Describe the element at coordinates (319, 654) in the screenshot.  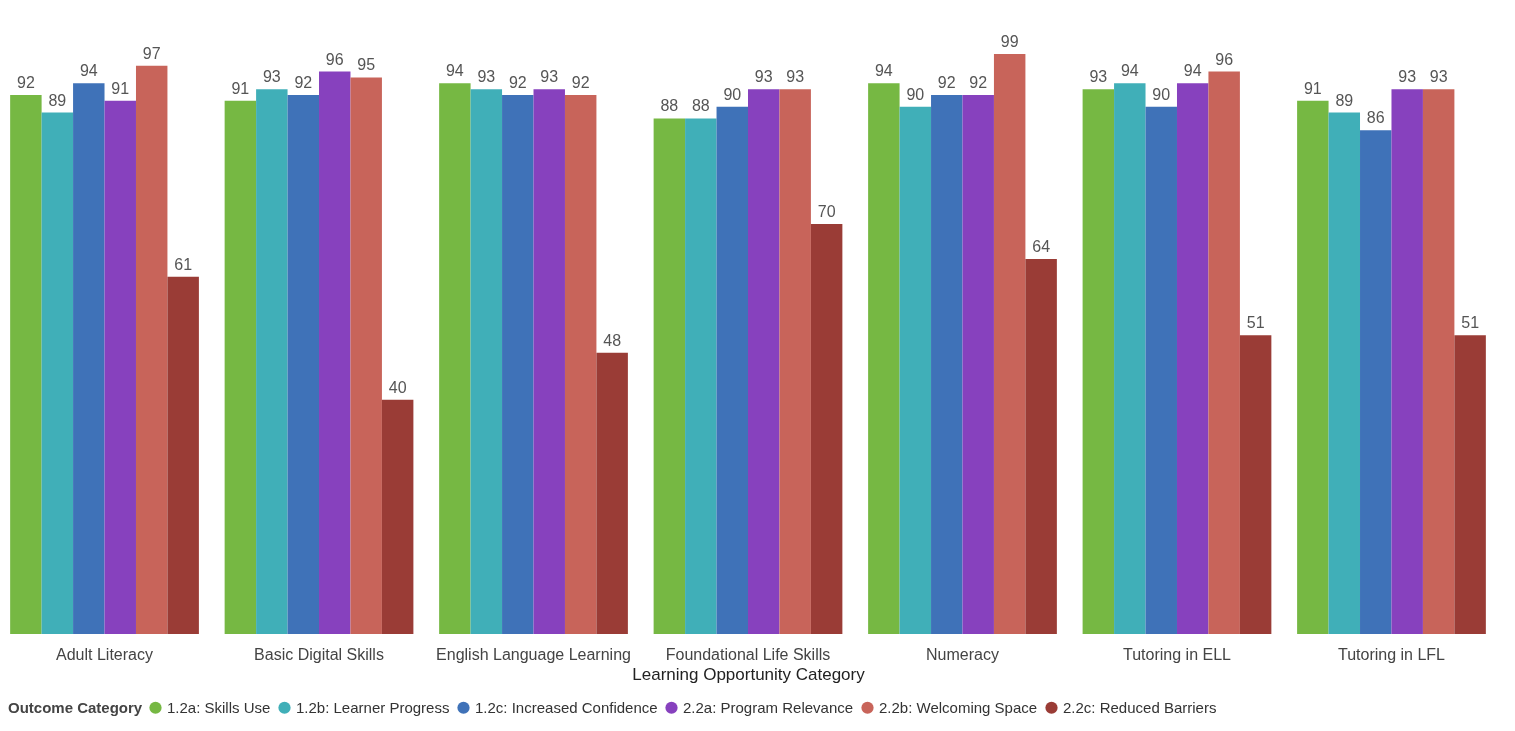
I see `x-tick-label: Basic Digital Skills` at that location.